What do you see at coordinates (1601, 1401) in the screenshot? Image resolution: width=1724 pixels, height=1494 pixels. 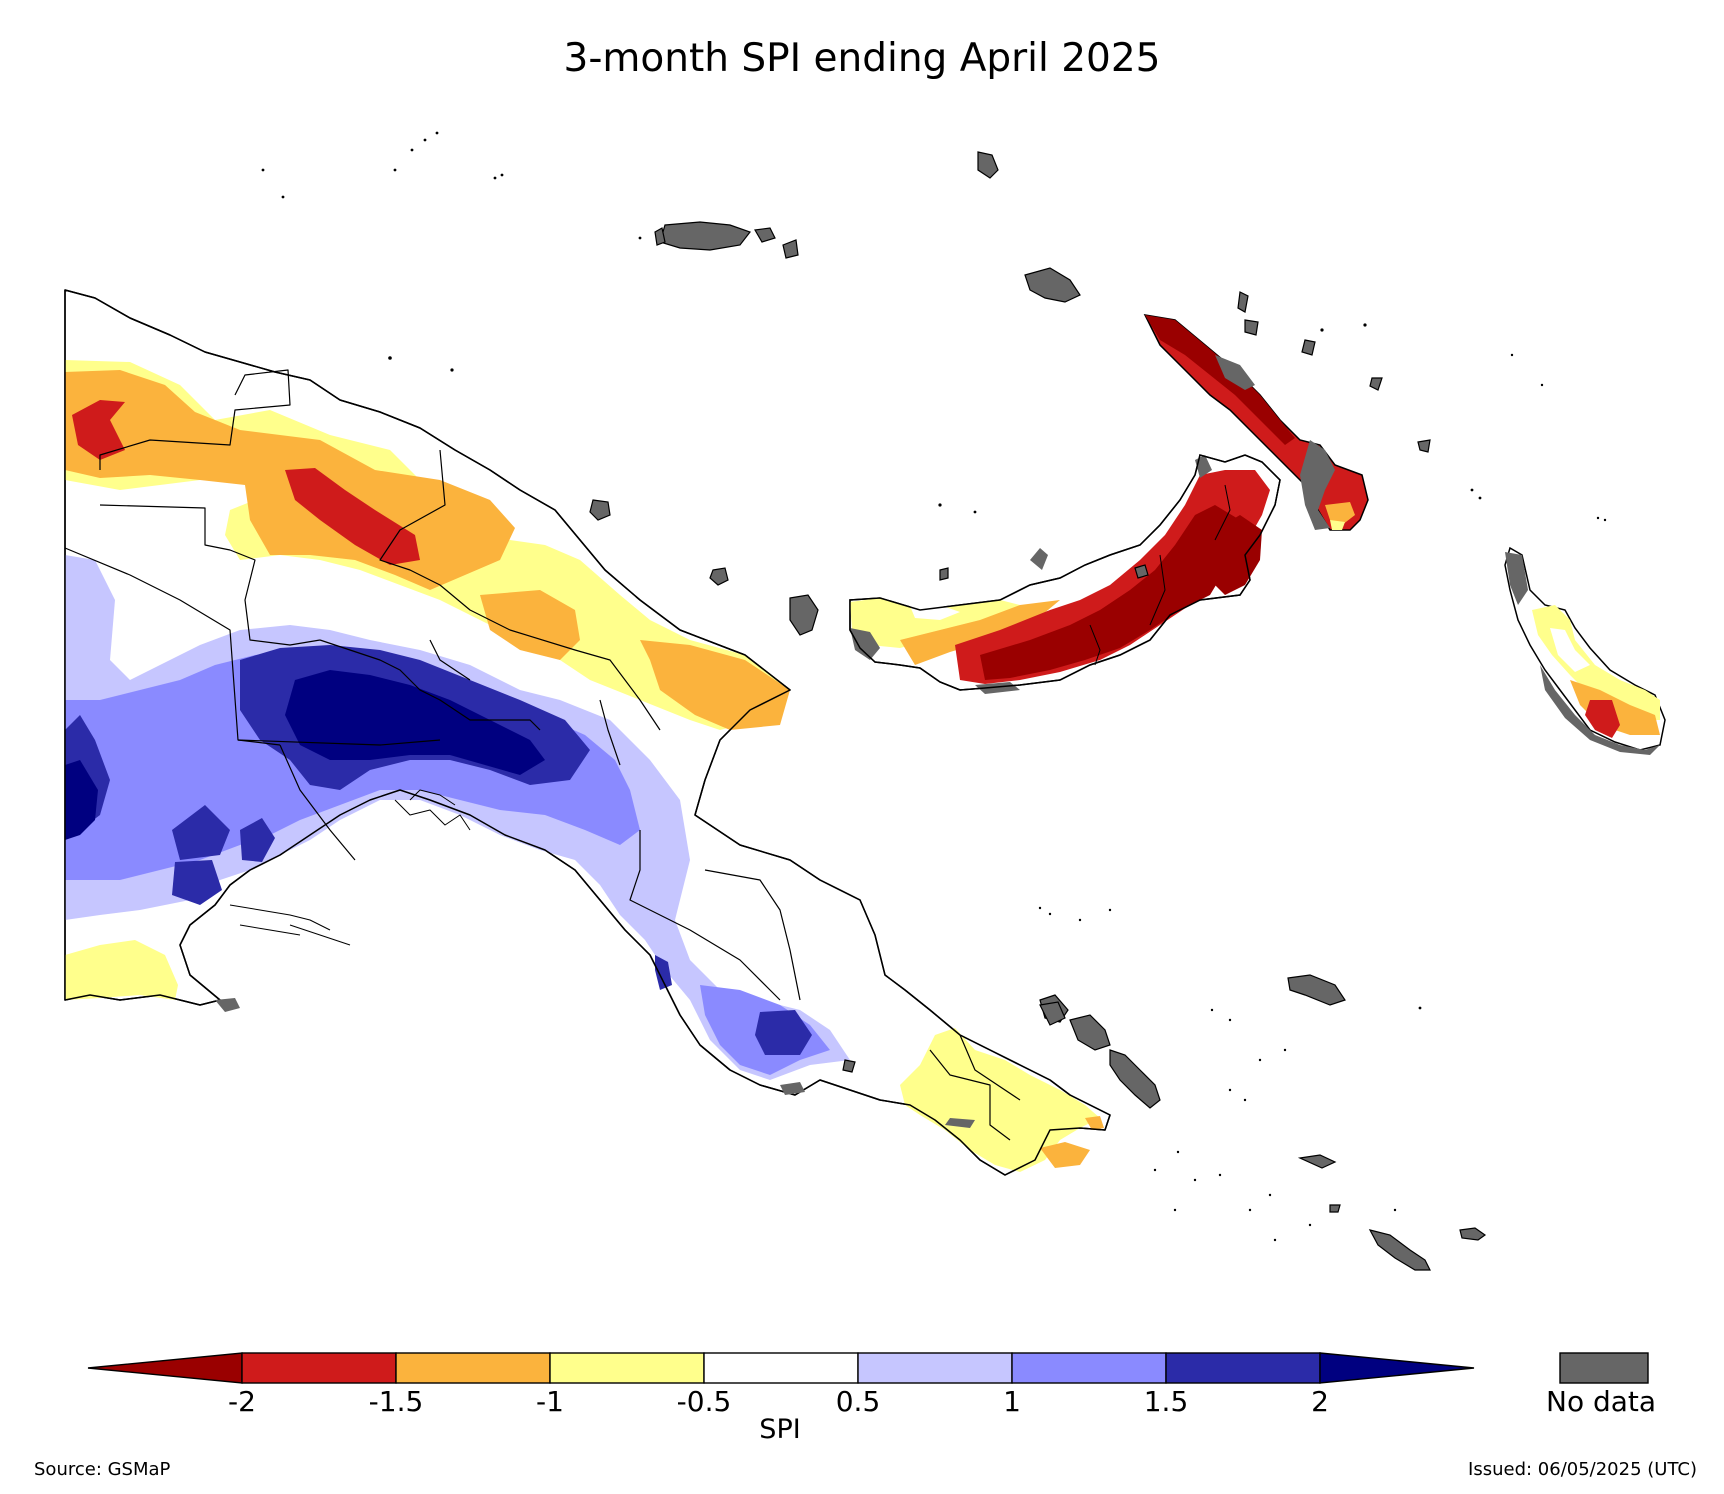 I see `nodata-label: No data` at bounding box center [1601, 1401].